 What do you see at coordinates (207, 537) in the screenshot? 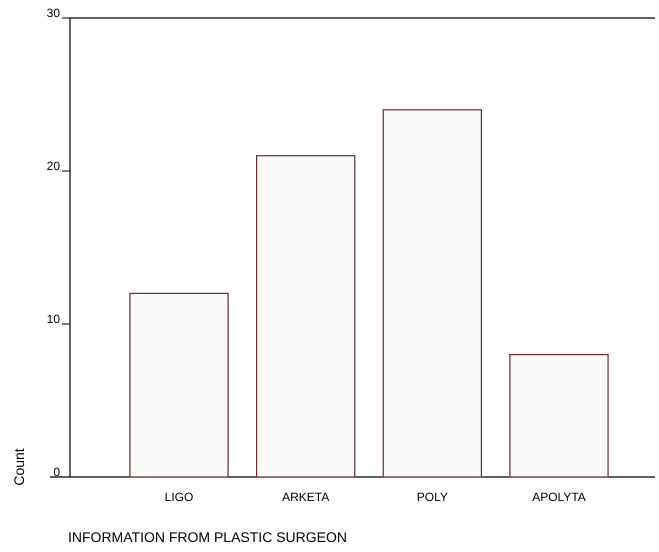
I see `x-axis-title: INFORMATION FROM PLASTIC SURGEON` at bounding box center [207, 537].